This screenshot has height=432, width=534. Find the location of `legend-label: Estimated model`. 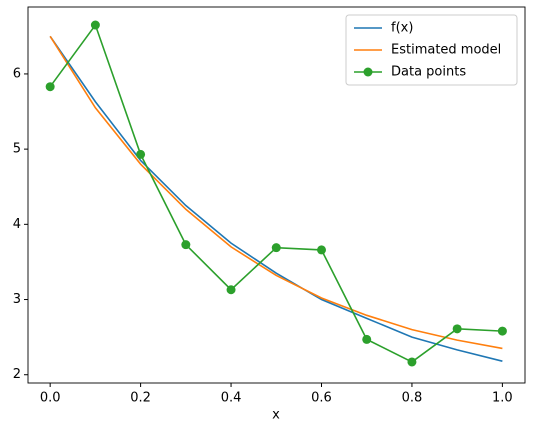

legend-label: Estimated model is located at coordinates (446, 50).